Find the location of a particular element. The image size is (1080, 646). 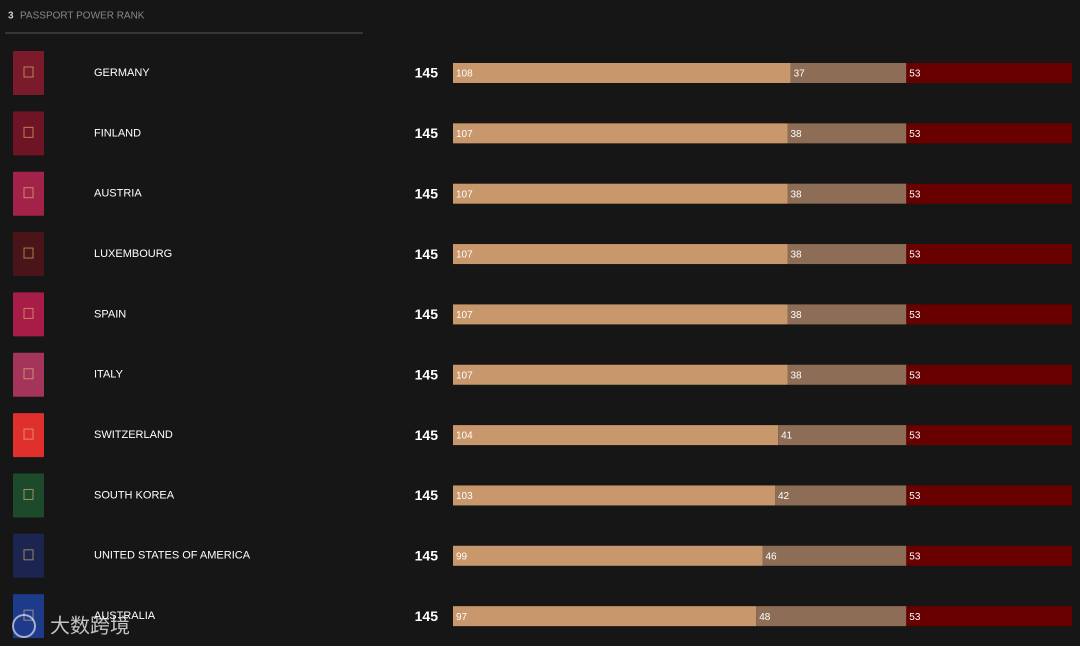

segment-label: 97 is located at coordinates (462, 617).